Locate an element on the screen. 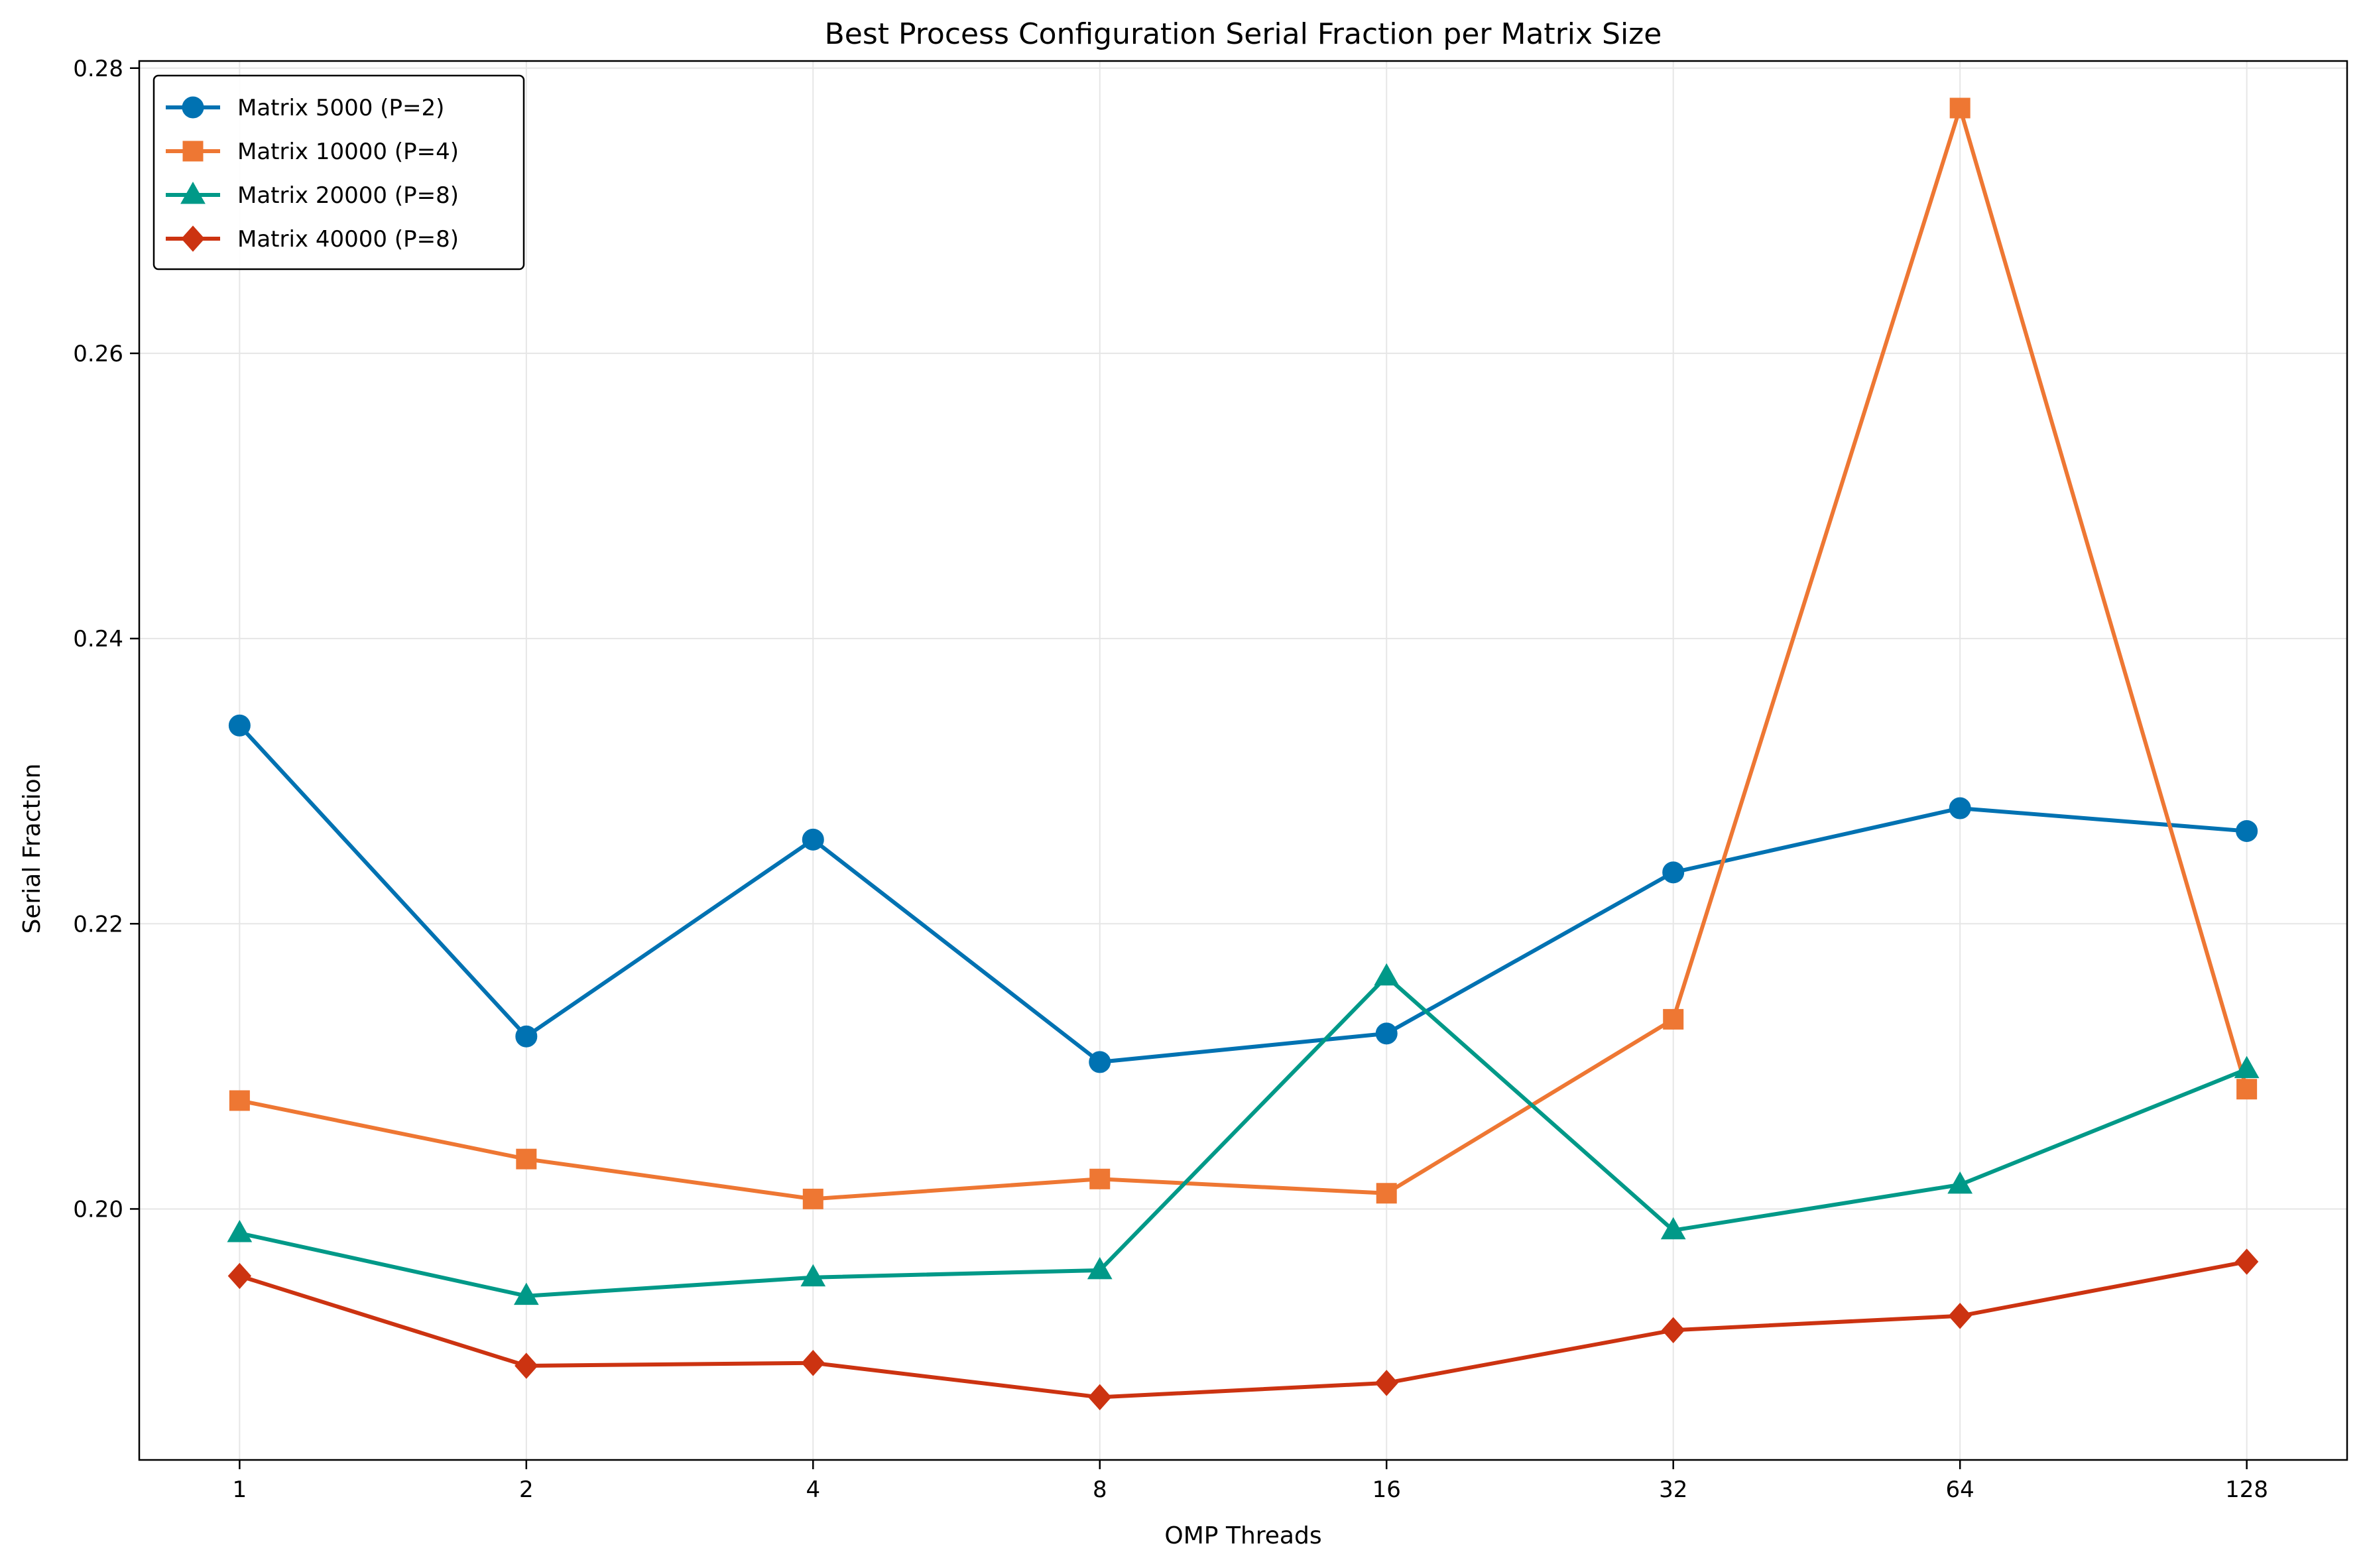  legend-label: Matrix 5000 (P=2) is located at coordinates (340, 108).